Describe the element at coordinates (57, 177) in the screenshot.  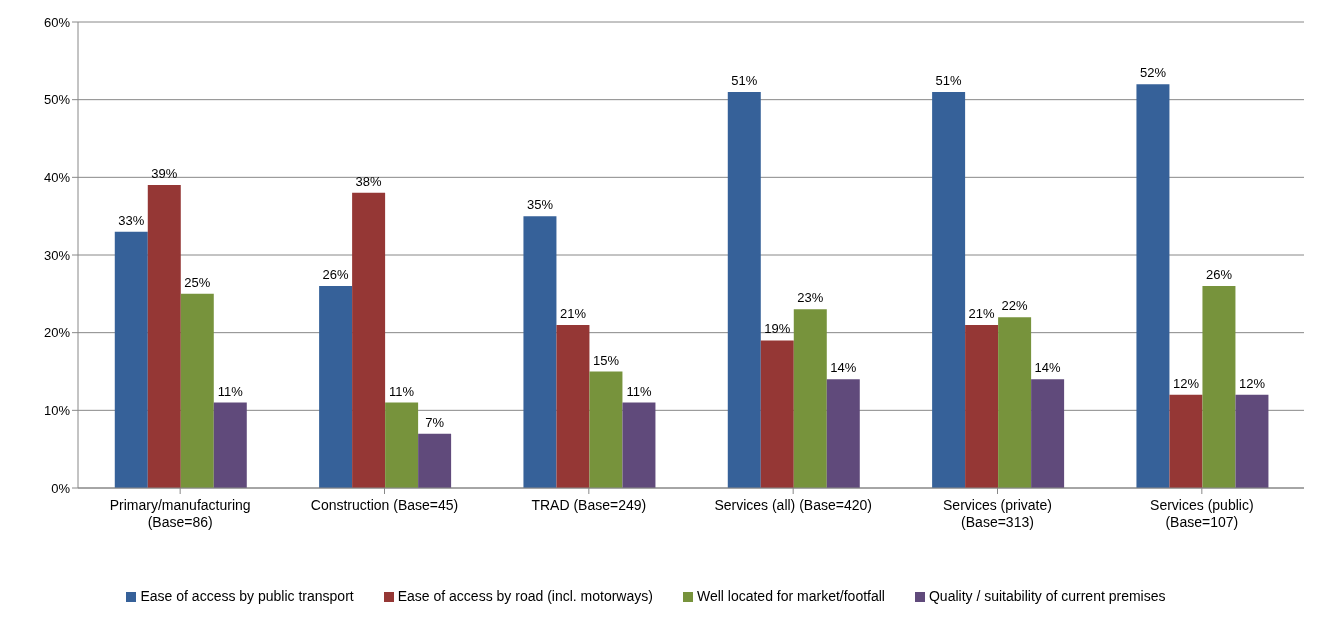
I see `y-tick-label: 40%` at that location.